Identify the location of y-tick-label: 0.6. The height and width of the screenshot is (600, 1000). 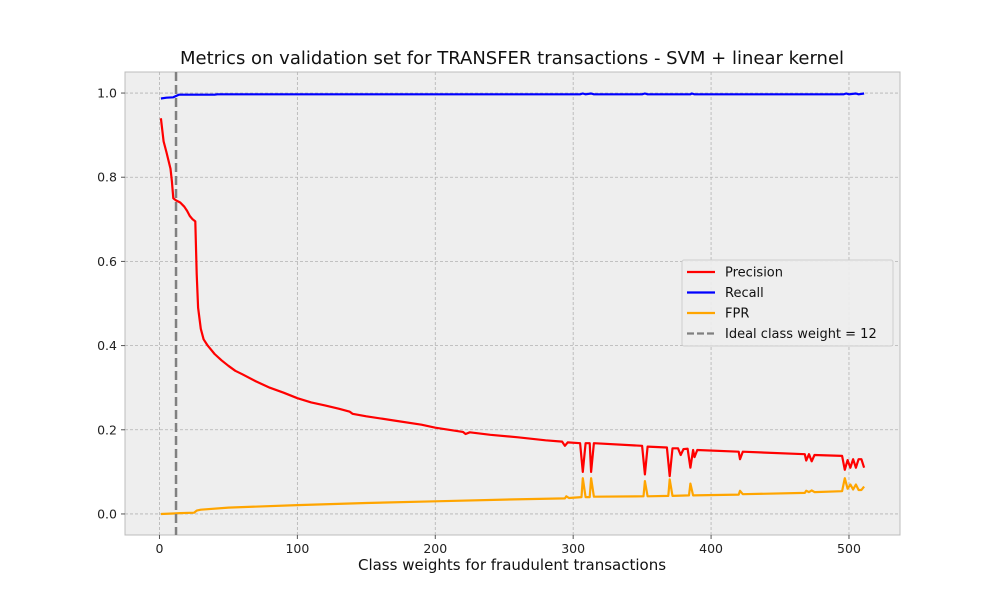
(107, 261).